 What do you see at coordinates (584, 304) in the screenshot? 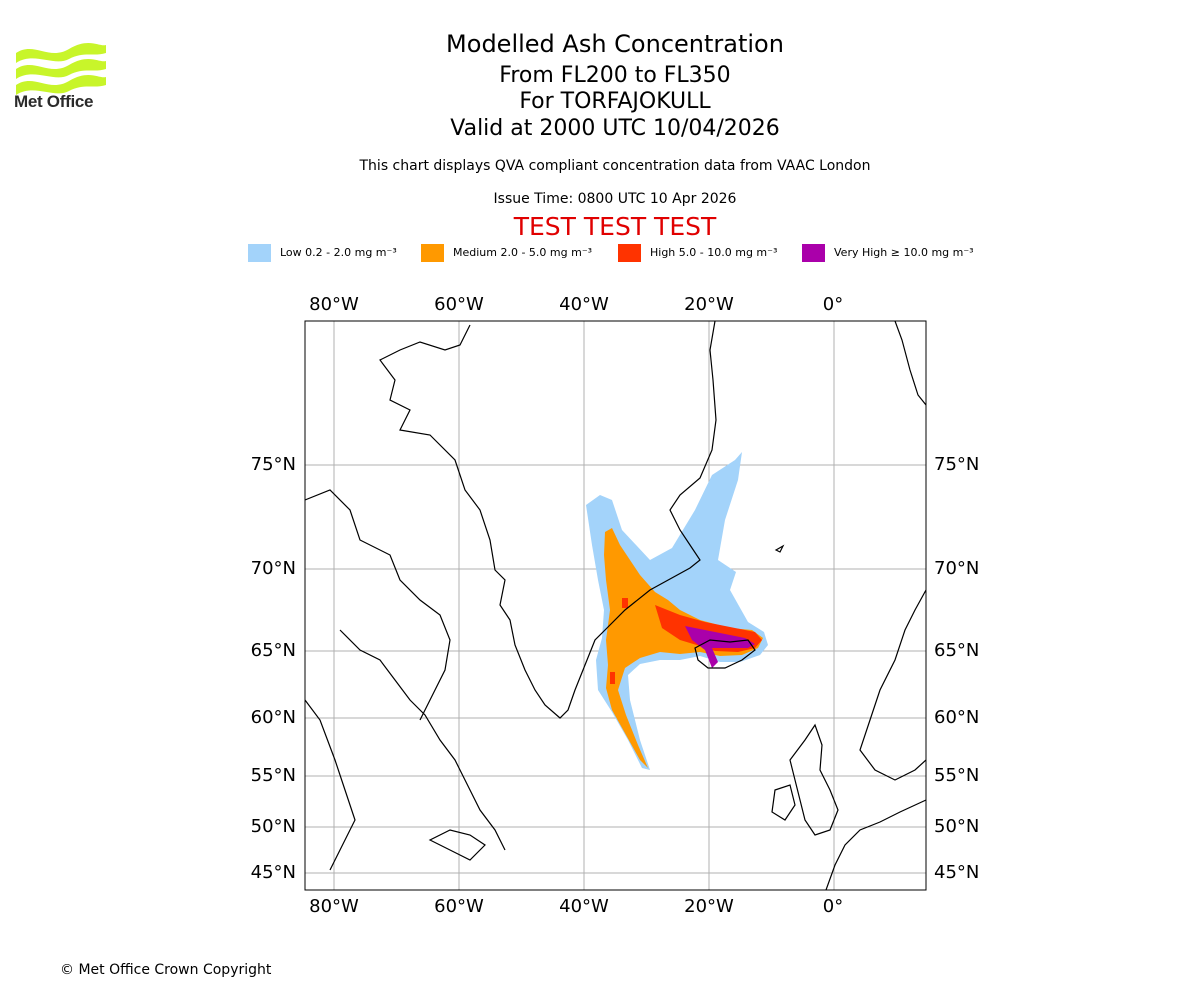
I see `lon-label-top-40w: 40°W` at bounding box center [584, 304].